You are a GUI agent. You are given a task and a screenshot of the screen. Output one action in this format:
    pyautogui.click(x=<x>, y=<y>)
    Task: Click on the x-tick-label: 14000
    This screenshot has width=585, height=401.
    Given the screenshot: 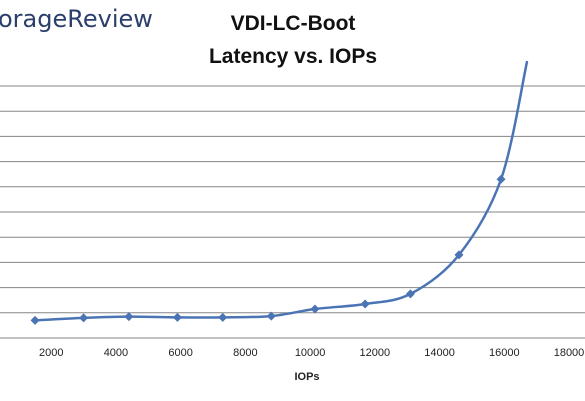 What is the action you would take?
    pyautogui.click(x=439, y=353)
    